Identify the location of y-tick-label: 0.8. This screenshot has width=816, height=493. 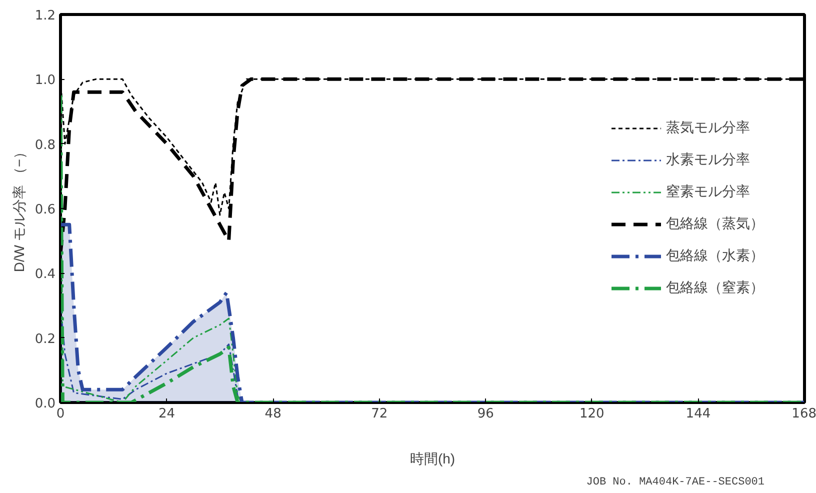
(45, 145).